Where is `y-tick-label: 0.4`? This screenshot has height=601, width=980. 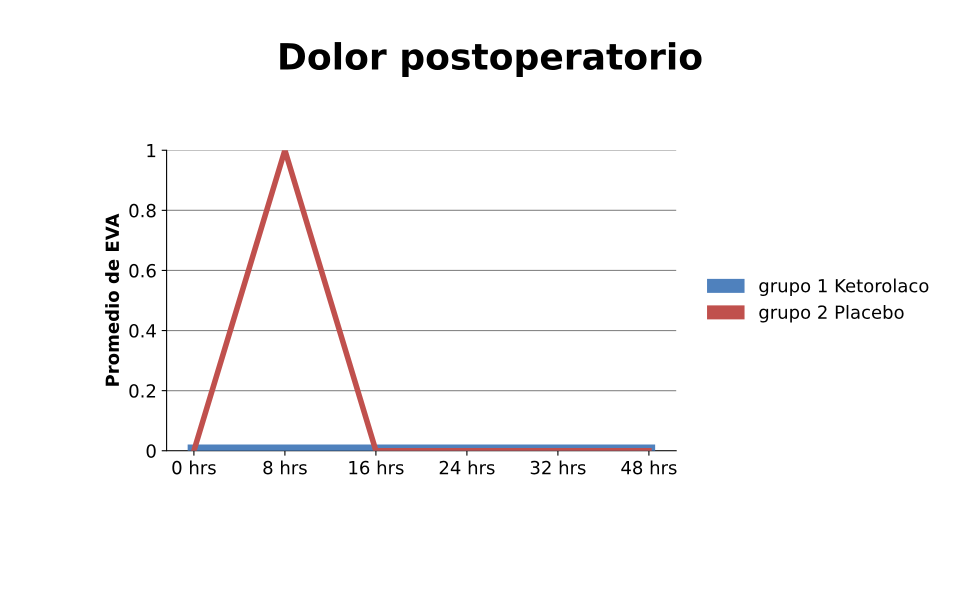 y-tick-label: 0.4 is located at coordinates (142, 331).